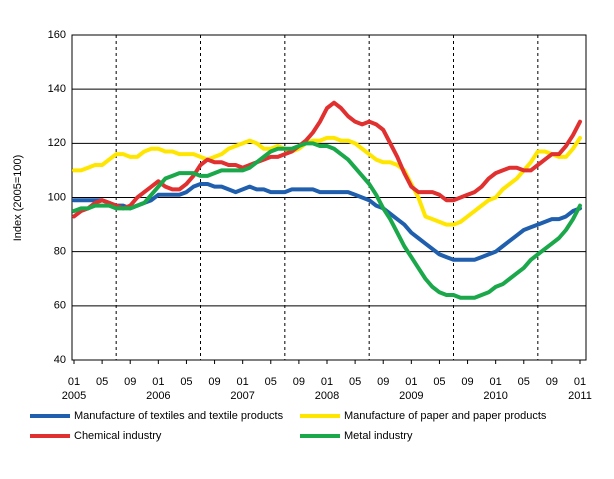 The image size is (614, 479). Describe the element at coordinates (60, 252) in the screenshot. I see `y-tick-label: 80` at that location.